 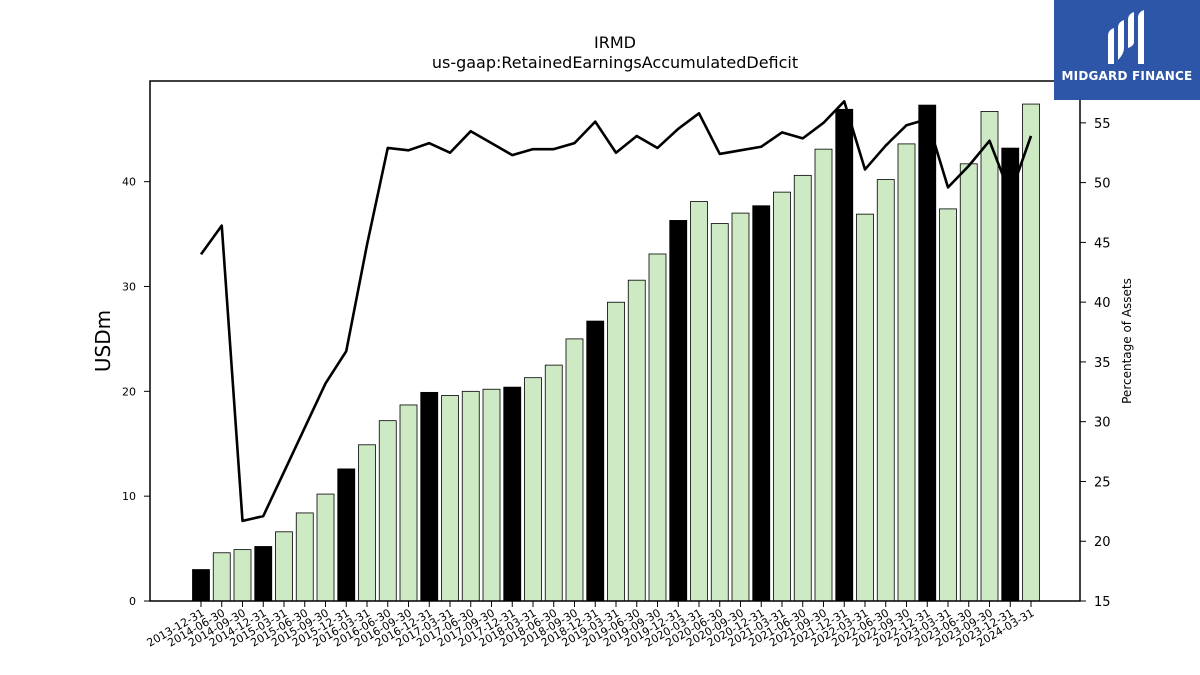 I want to click on y2-tick-label: 30, so click(x=1102, y=423).